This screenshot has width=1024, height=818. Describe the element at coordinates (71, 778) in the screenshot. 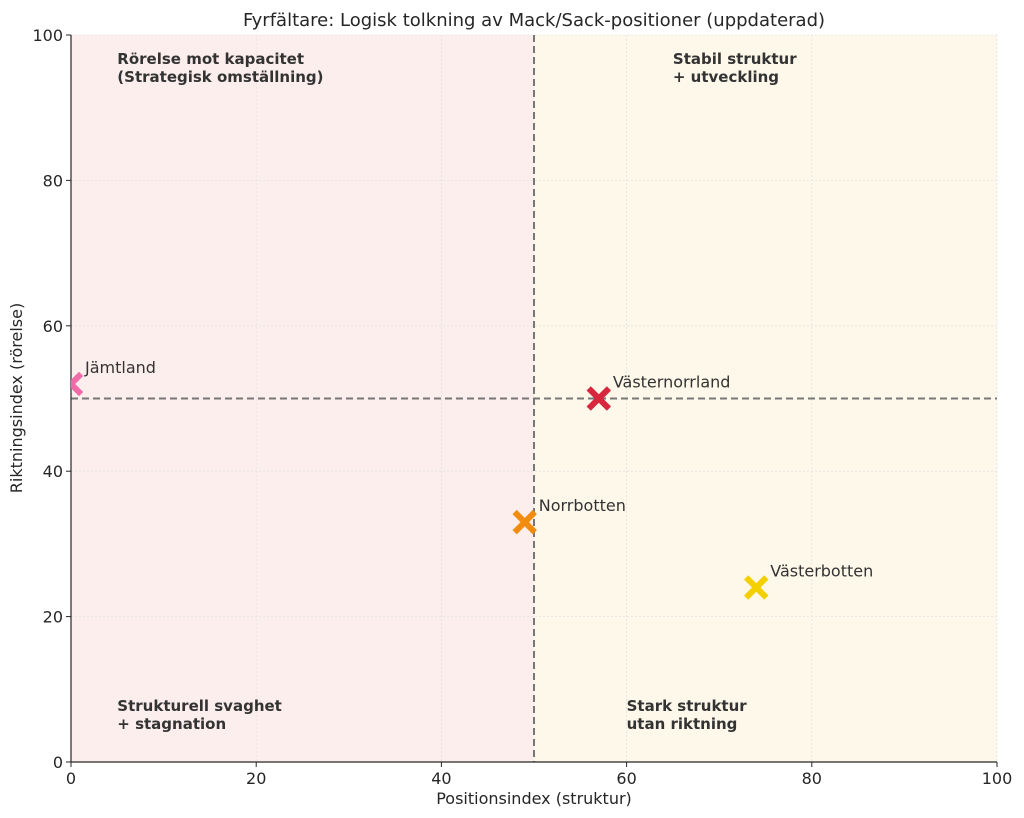

I see `x-tick-label: 0` at that location.